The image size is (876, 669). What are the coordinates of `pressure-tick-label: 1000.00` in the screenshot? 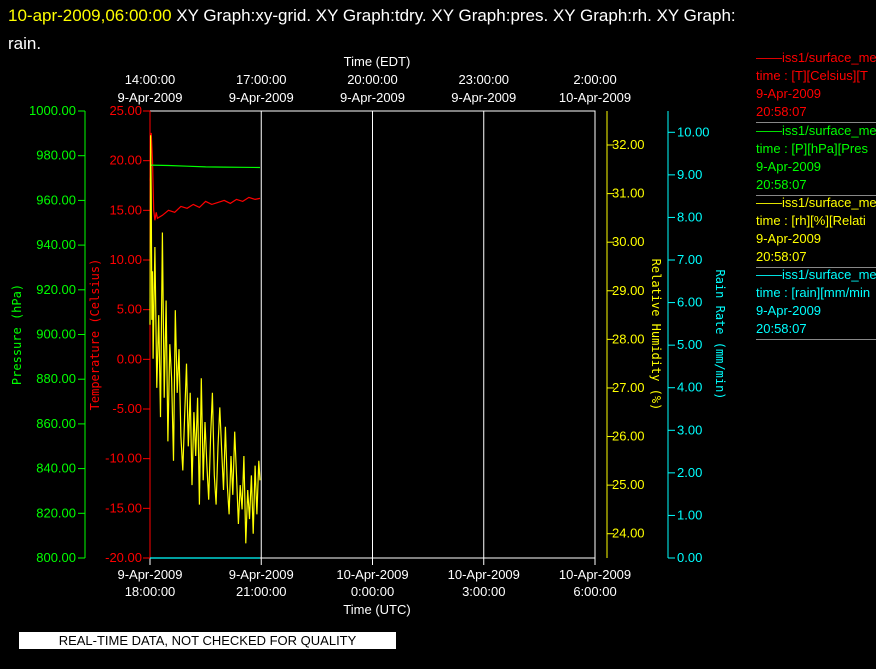 It's located at (52, 110).